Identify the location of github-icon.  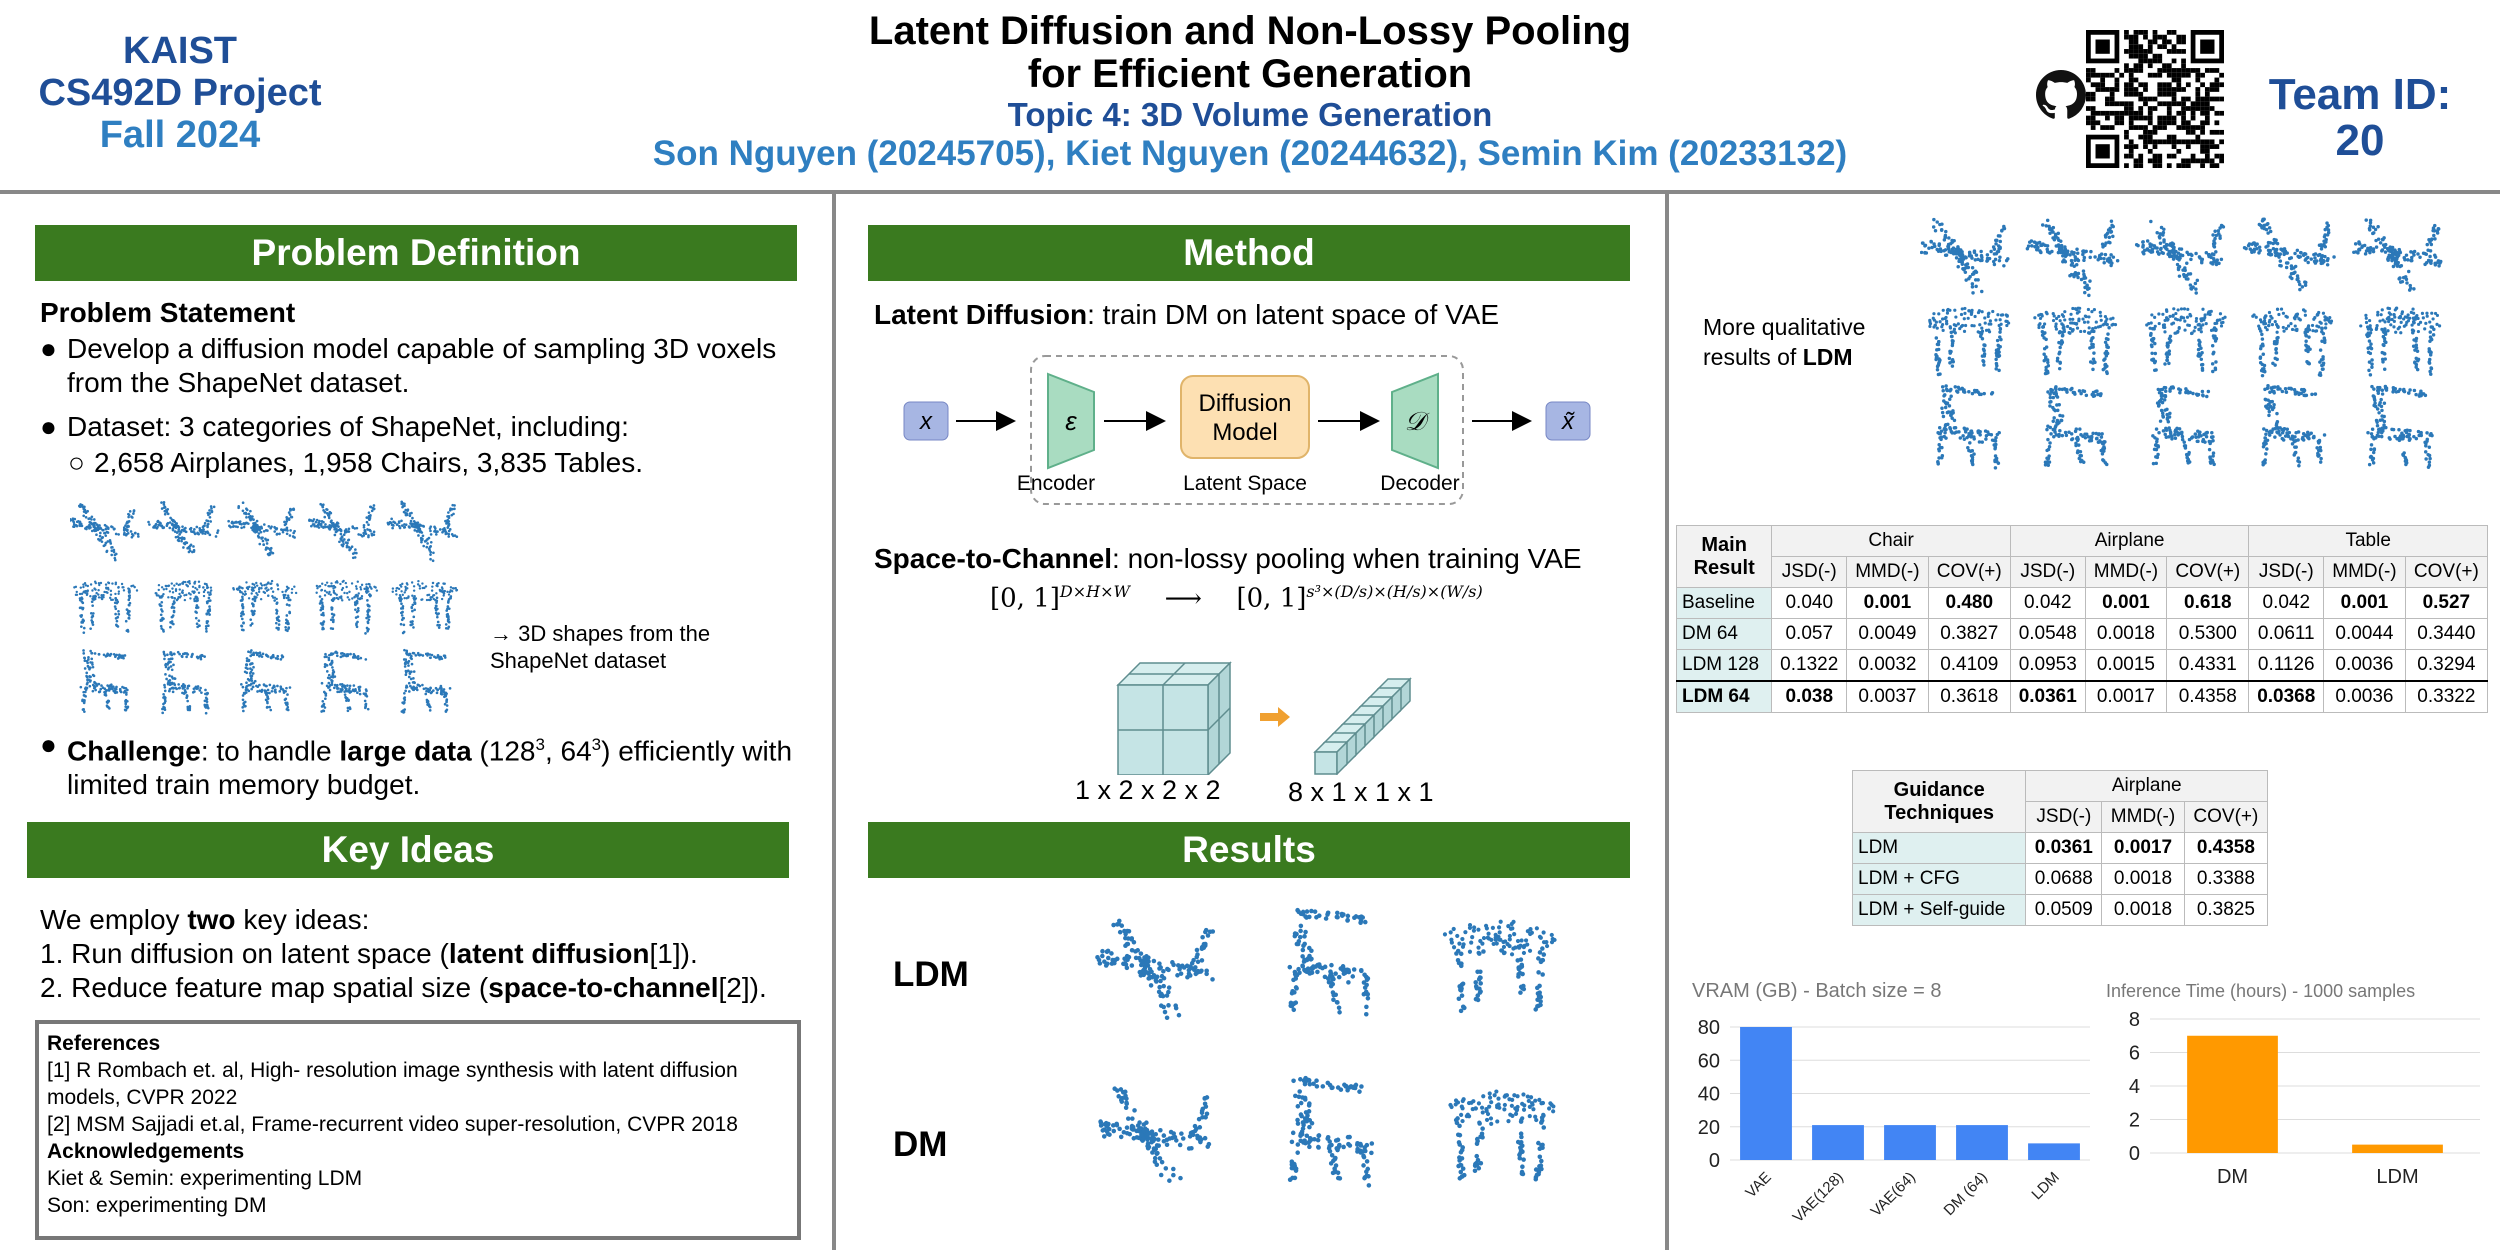
(2061, 95).